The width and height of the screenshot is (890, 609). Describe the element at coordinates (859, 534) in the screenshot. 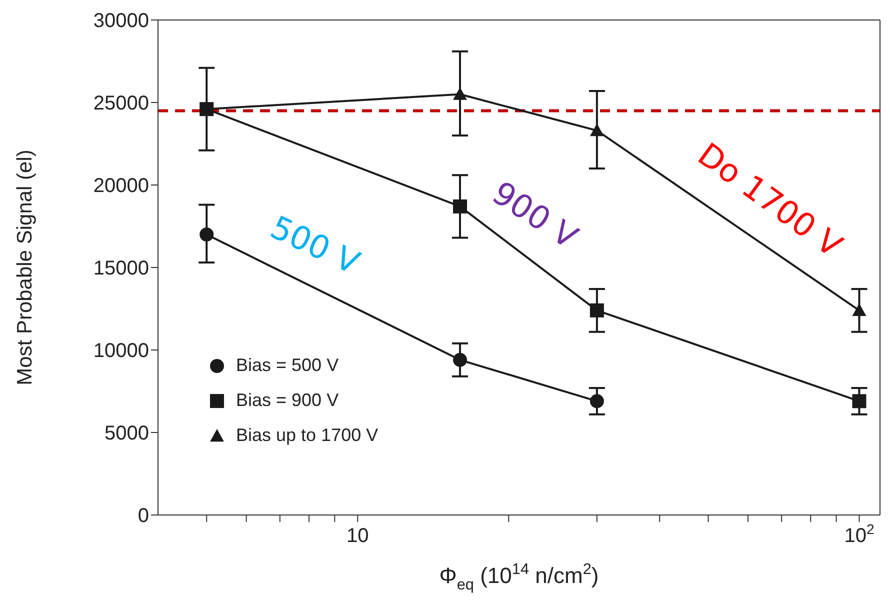

I see `x-tick-label: 10$^{2}$` at that location.